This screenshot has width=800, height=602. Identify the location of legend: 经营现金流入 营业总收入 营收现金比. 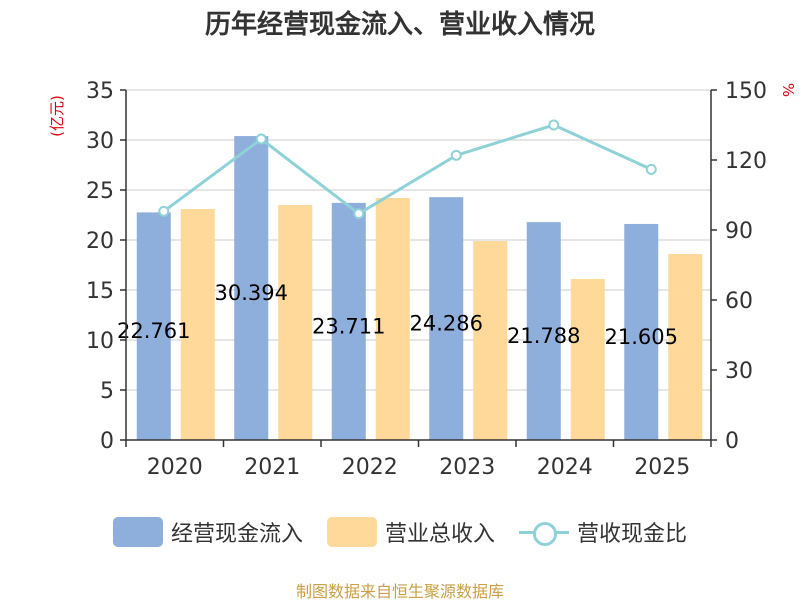
(400, 532).